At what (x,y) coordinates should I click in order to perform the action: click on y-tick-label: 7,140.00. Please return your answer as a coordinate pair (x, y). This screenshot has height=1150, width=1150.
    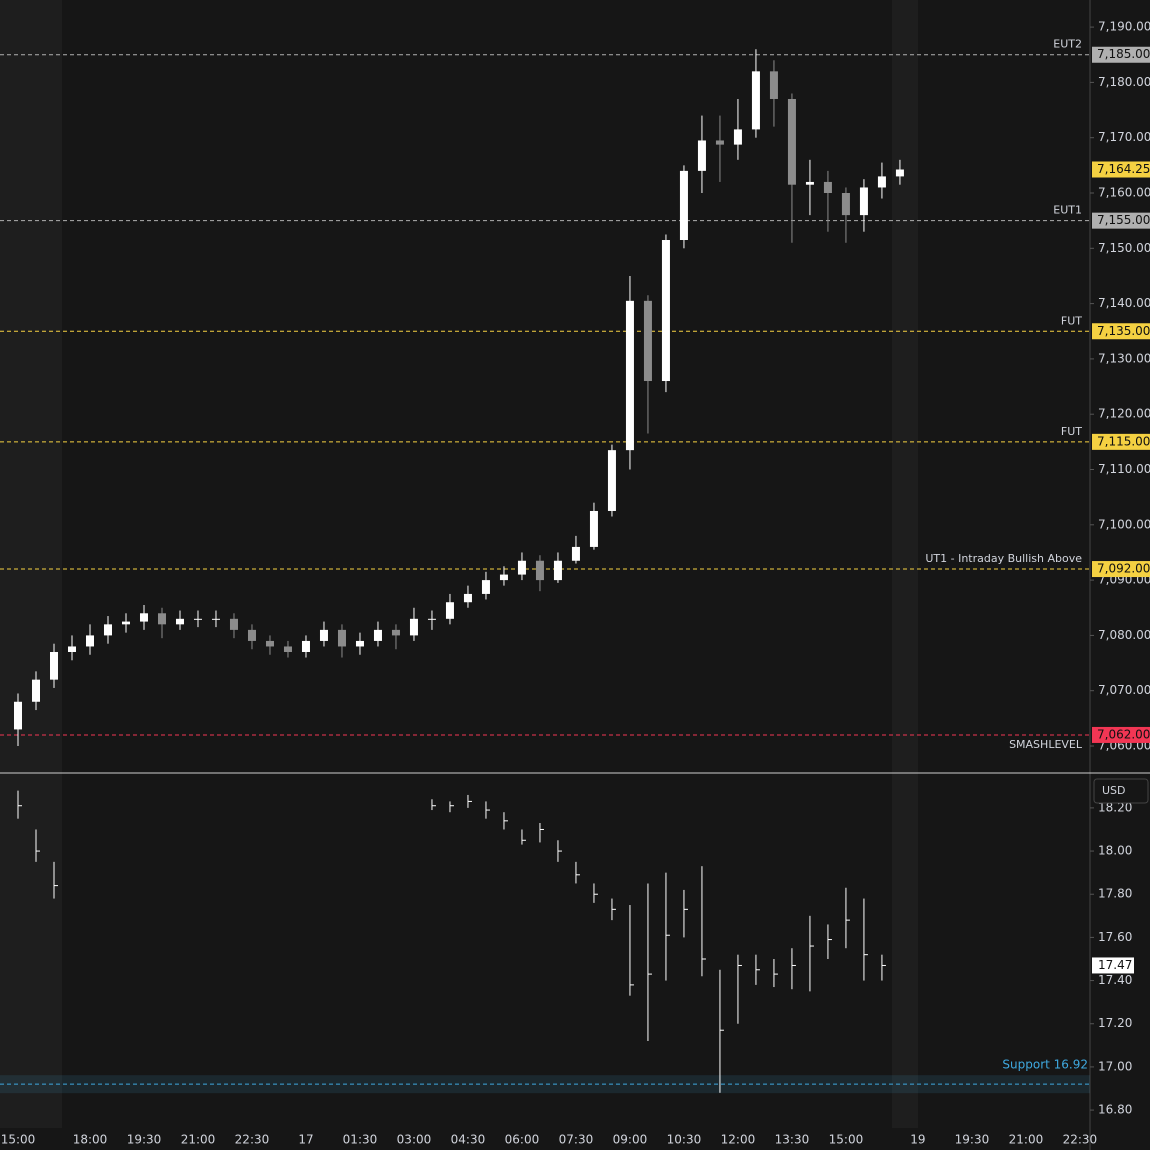
    Looking at the image, I should click on (1124, 303).